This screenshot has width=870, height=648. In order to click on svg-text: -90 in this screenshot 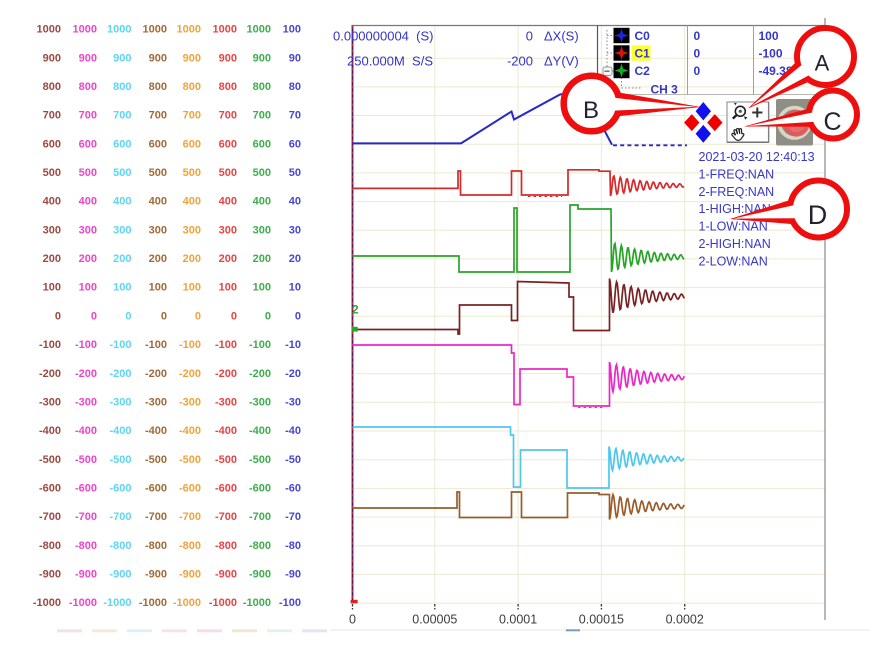, I will do `click(293, 575)`.